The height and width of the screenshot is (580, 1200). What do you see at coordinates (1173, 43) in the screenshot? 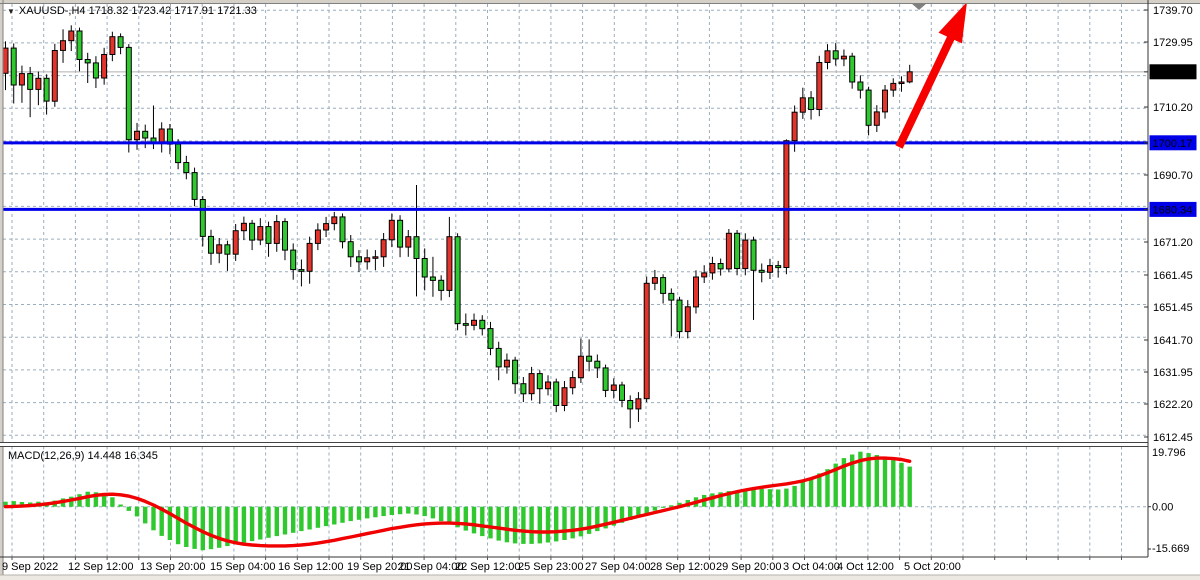
I see `price-axis-label: 1729.95` at bounding box center [1173, 43].